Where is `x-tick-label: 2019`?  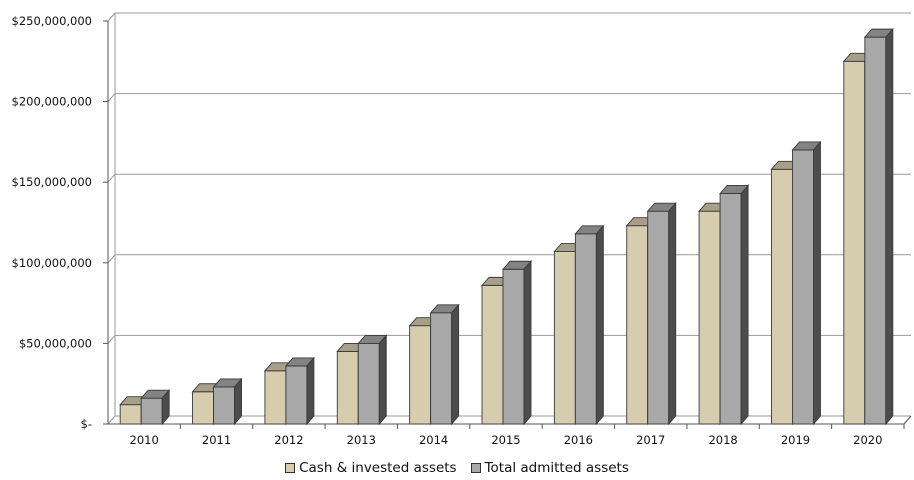
x-tick-label: 2019 is located at coordinates (795, 440).